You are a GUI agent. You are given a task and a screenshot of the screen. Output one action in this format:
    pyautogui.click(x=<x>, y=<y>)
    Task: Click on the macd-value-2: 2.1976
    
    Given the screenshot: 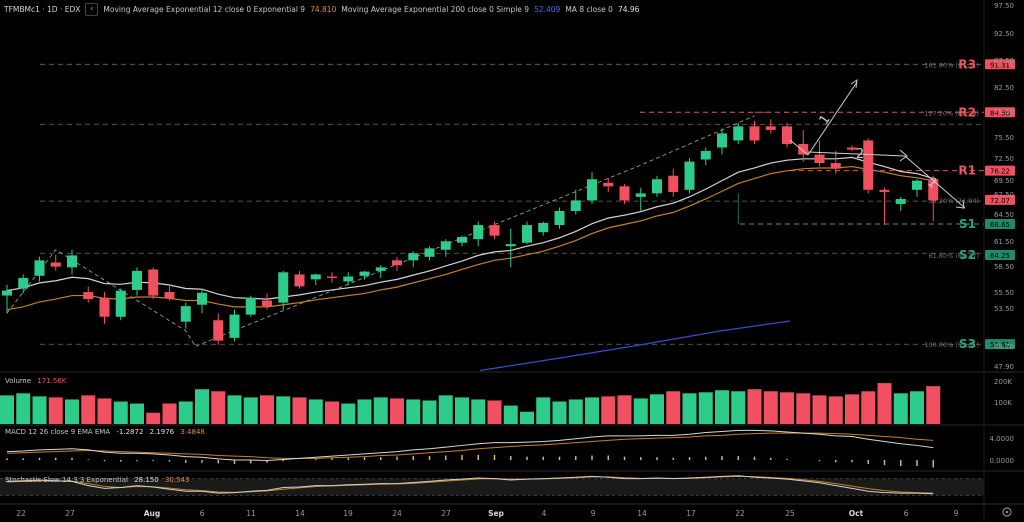 What is the action you would take?
    pyautogui.click(x=162, y=432)
    